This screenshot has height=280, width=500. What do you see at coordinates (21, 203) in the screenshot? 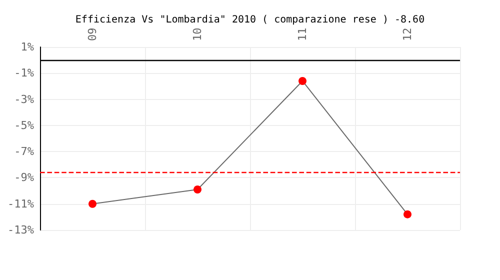
I see `y-tick-label: -11%` at bounding box center [21, 203].